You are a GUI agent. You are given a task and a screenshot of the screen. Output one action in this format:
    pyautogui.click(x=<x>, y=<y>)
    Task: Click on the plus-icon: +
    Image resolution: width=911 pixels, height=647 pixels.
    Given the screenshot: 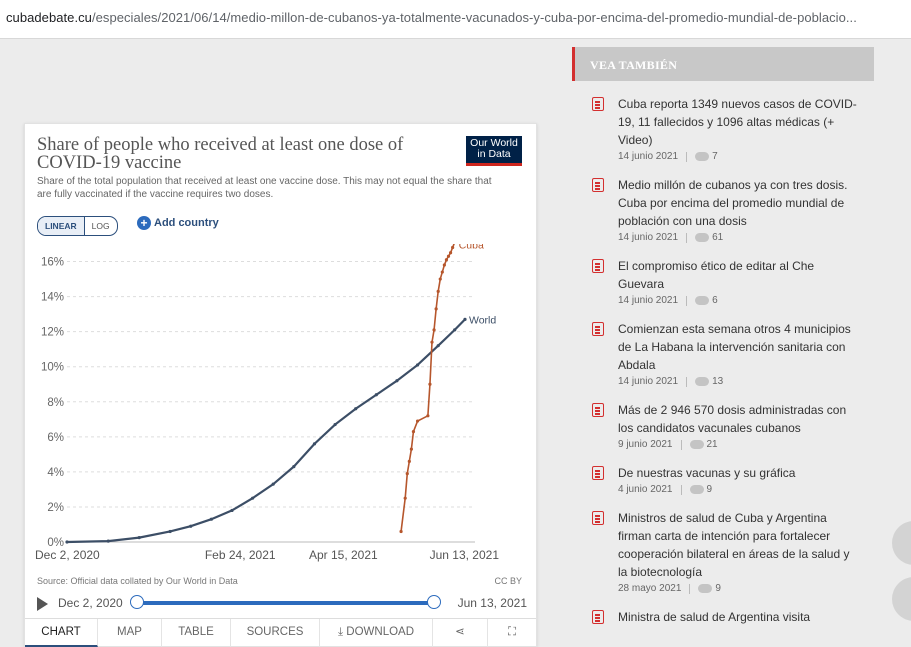 What is the action you would take?
    pyautogui.click(x=144, y=223)
    